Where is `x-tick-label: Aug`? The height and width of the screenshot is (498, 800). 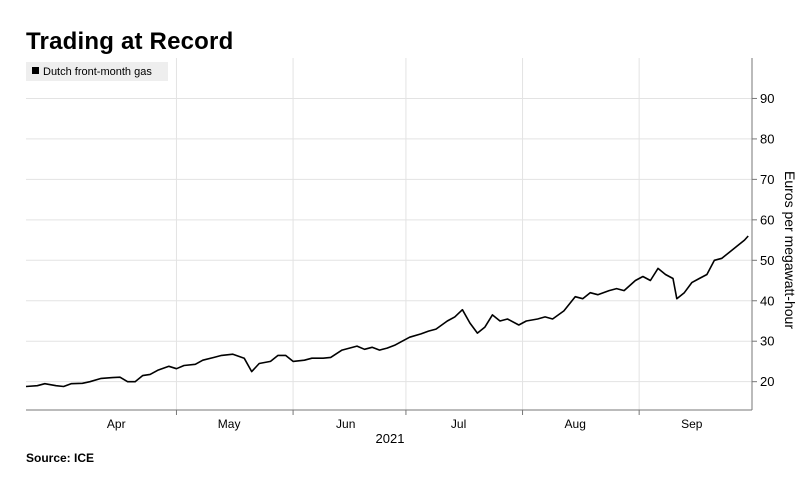
x-tick-label: Aug is located at coordinates (575, 424).